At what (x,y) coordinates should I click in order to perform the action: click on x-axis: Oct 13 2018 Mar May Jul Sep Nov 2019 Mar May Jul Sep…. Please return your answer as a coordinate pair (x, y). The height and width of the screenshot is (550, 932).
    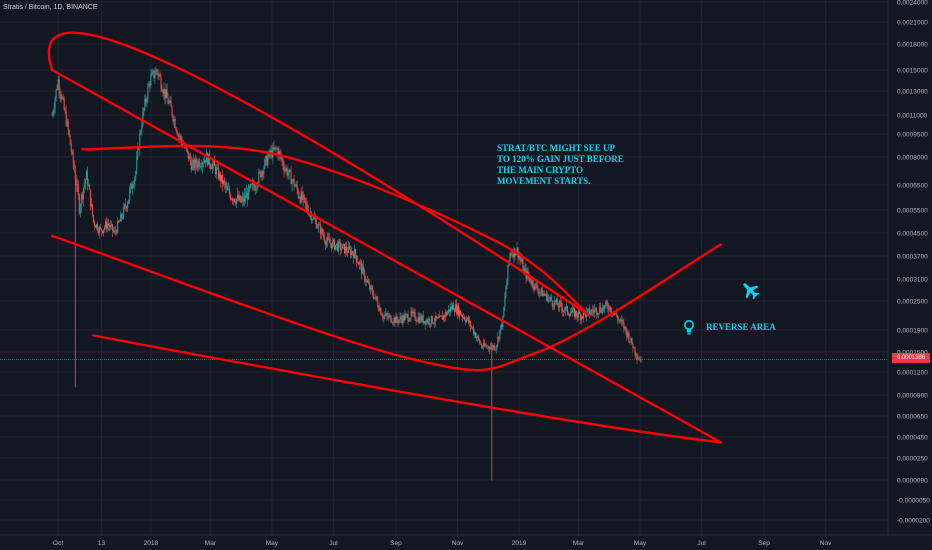
    Looking at the image, I should click on (466, 540).